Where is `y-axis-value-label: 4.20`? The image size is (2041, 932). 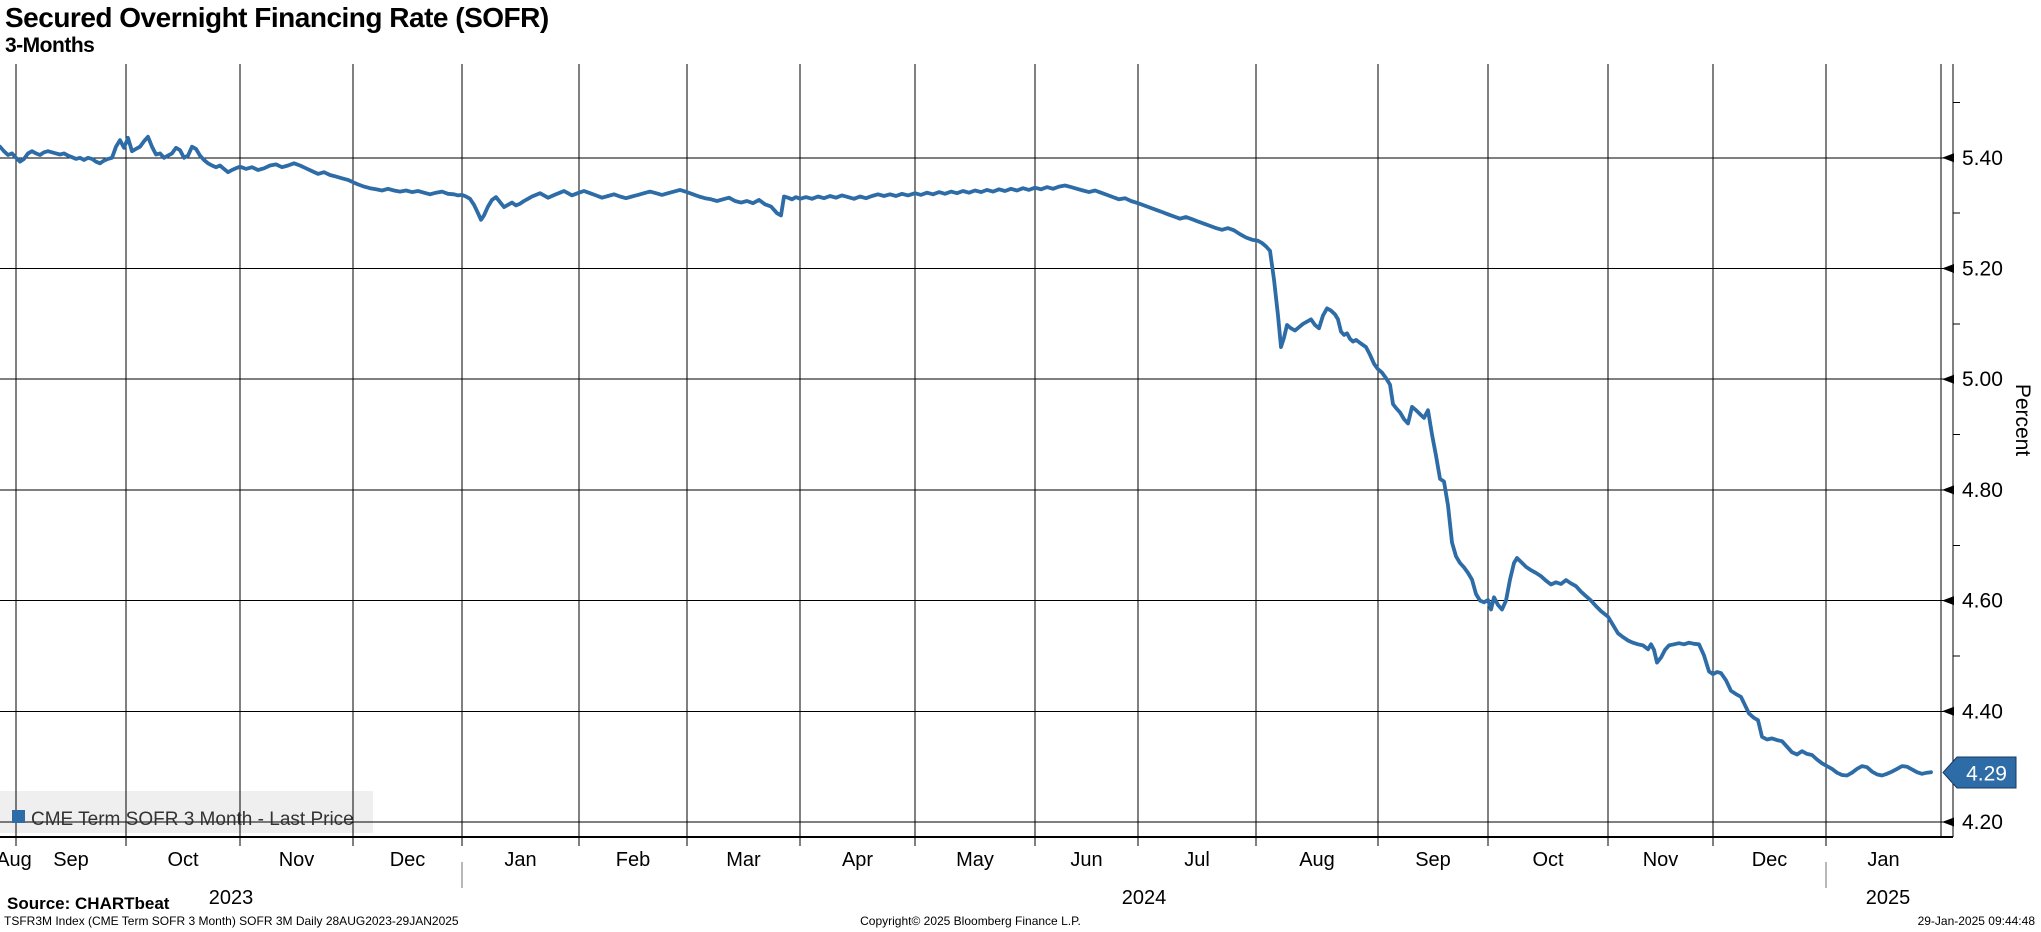 y-axis-value-label: 4.20 is located at coordinates (1982, 822).